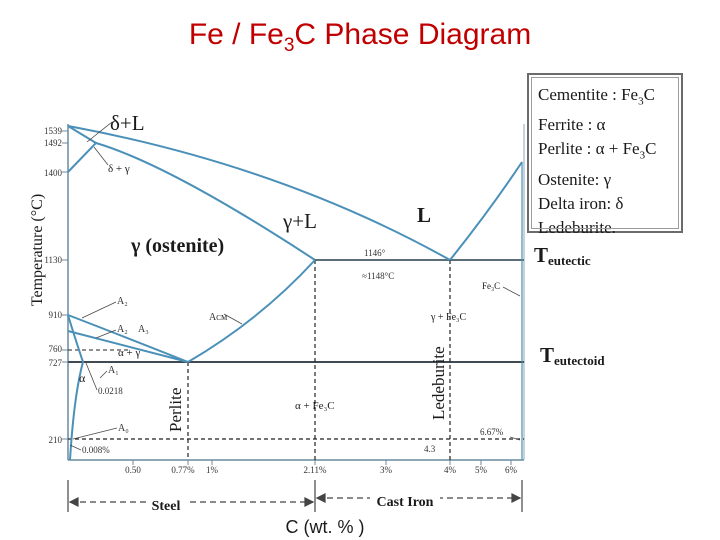 This screenshot has width=720, height=540. What do you see at coordinates (386, 470) in the screenshot?
I see `x-tick-label: 3%` at bounding box center [386, 470].